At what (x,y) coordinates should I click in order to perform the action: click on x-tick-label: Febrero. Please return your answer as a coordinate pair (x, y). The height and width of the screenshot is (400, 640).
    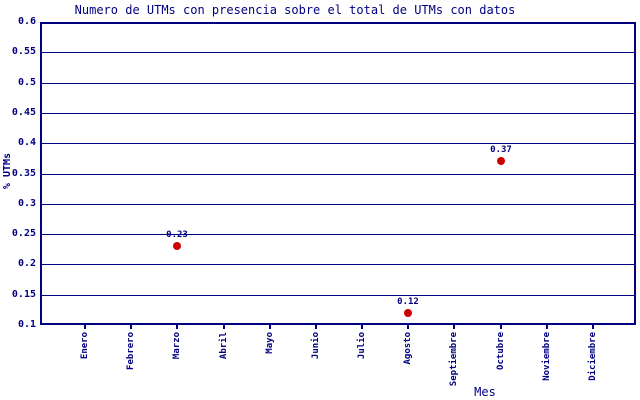
    Looking at the image, I should click on (131, 351).